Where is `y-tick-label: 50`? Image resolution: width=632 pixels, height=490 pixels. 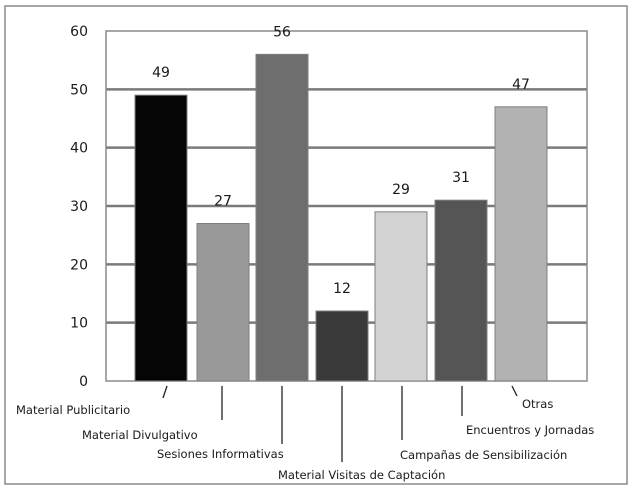 y-tick-label: 50 is located at coordinates (79, 90).